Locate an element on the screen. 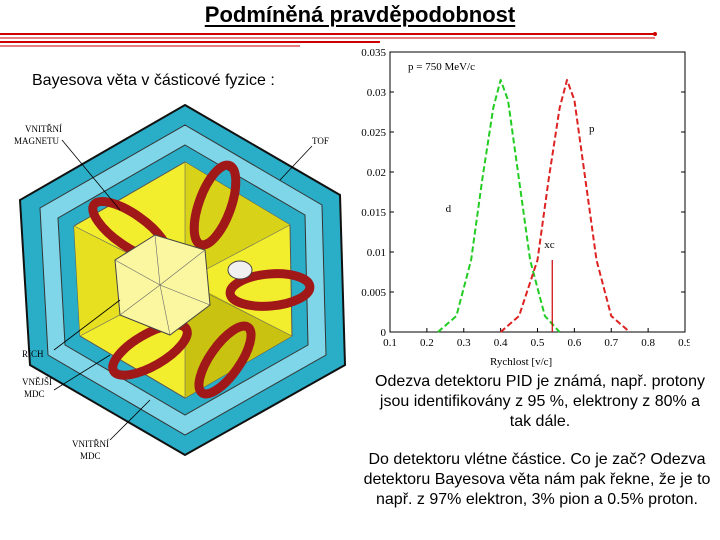  x-tick-label-5: 0.6 is located at coordinates (575, 343).